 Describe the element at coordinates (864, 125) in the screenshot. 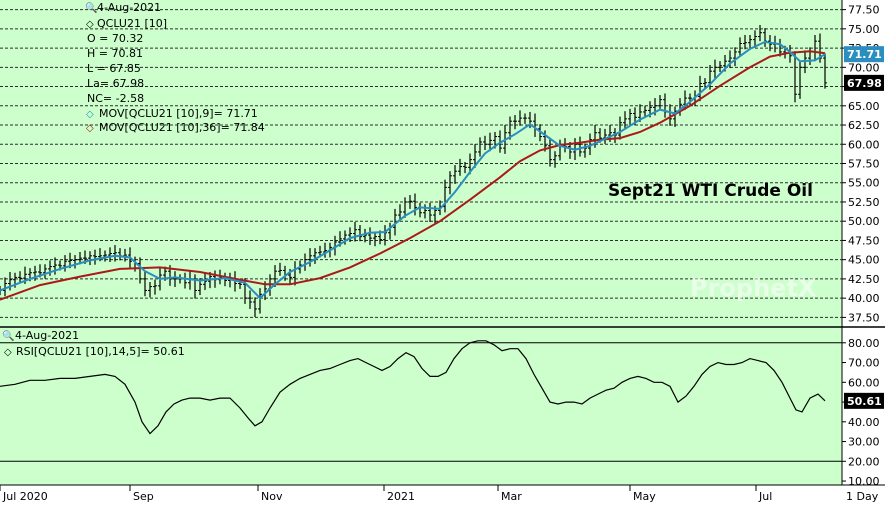

I see `price-tick-label: 62.50` at that location.